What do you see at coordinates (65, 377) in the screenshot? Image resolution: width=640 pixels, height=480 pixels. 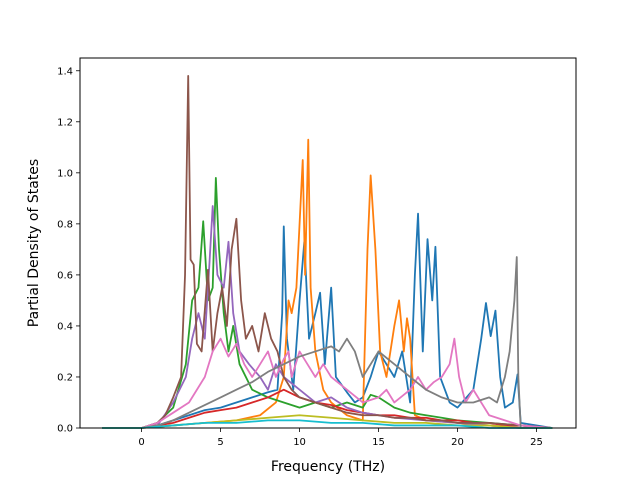 I see `y-tick-label: 0.2` at bounding box center [65, 377].